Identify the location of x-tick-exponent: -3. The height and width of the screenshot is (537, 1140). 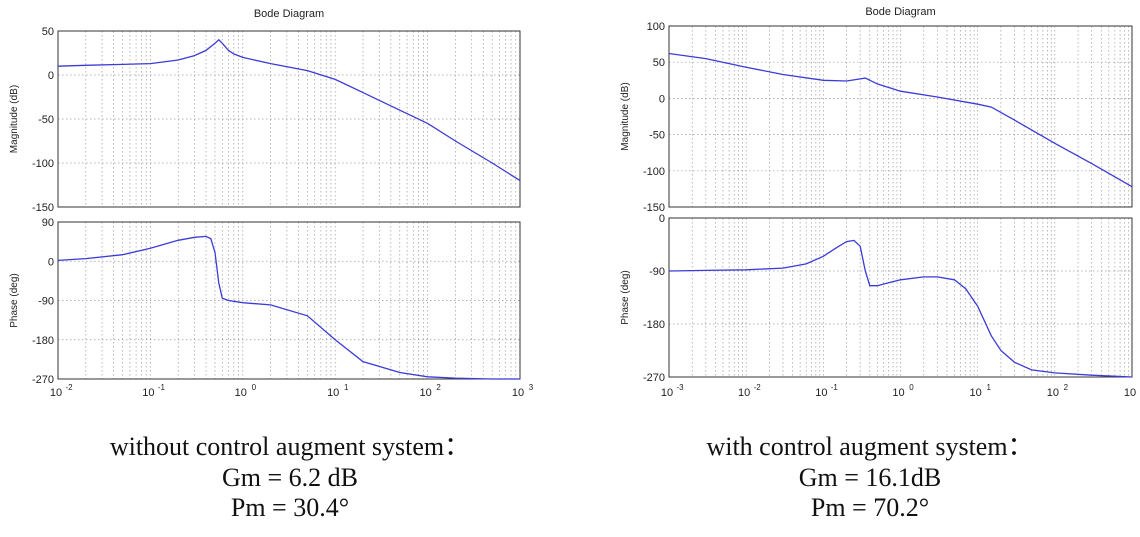
(680, 387).